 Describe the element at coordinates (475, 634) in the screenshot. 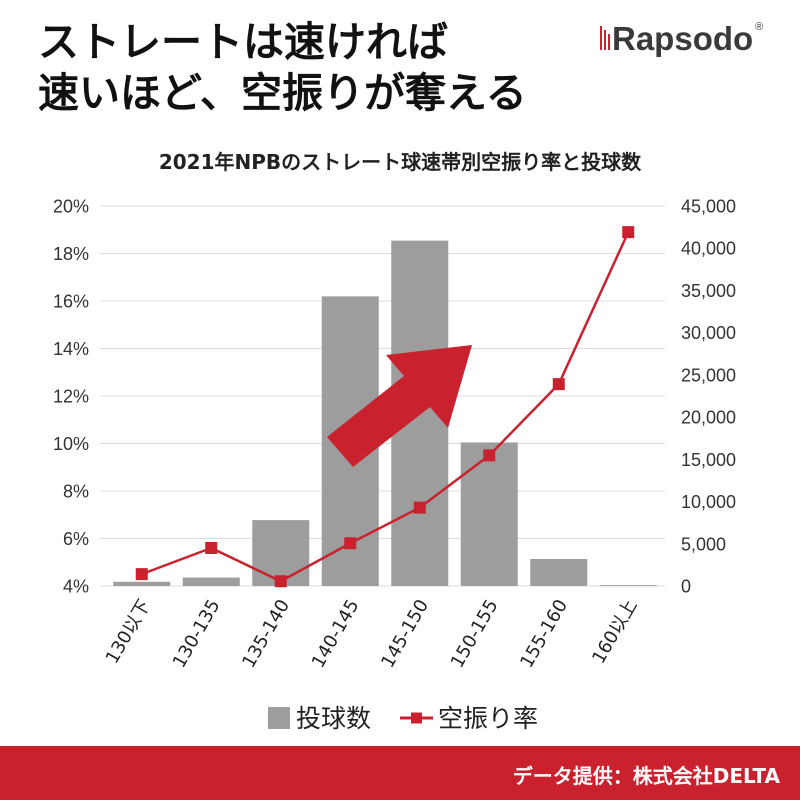

I see `x-axis-tick-label: 150-155` at that location.